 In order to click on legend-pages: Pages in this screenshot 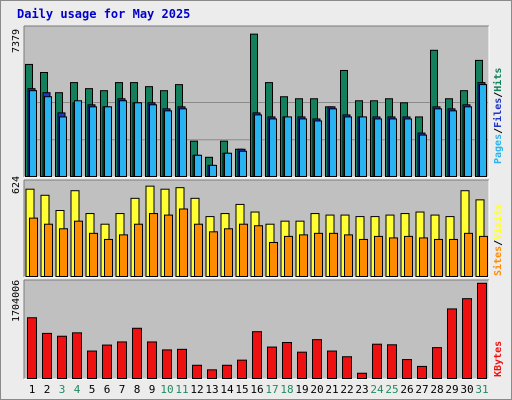, I will do `click(498, 149)`.